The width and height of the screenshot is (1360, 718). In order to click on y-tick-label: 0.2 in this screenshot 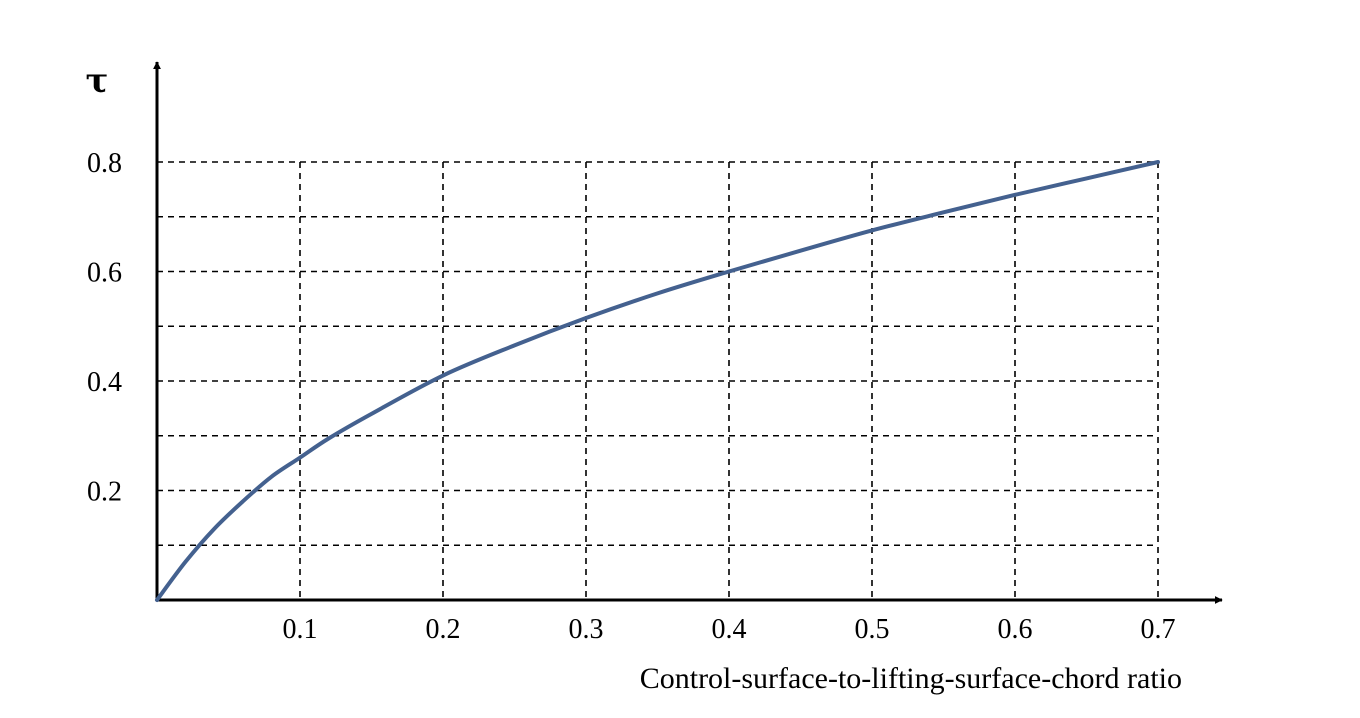, I will do `click(104, 492)`.